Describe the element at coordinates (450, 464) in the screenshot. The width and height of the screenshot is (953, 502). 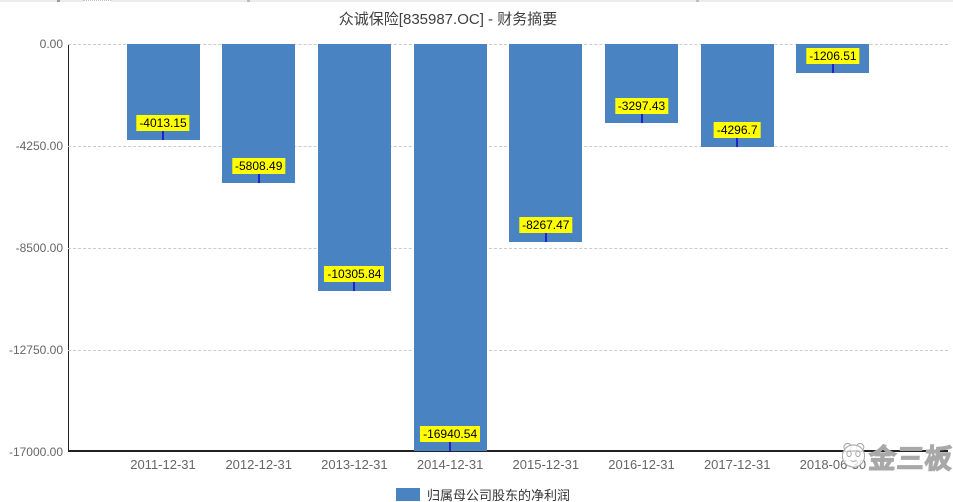
I see `x-axis-label: 2014-12-31` at that location.